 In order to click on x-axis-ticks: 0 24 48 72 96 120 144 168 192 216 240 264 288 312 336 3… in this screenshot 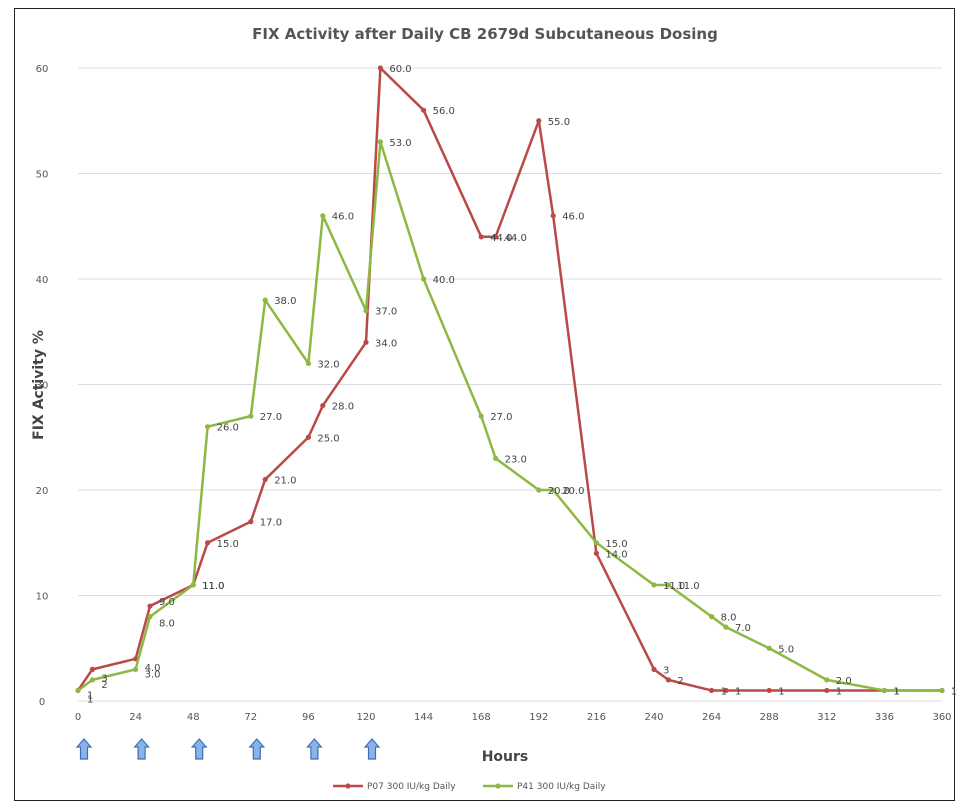, I will do `click(513, 717)`.